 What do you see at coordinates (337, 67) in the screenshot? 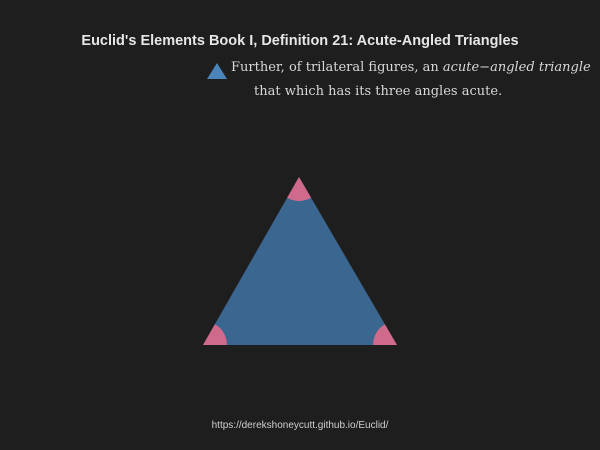
I see `definition-prefix: Further, of trilateral figures, an` at bounding box center [337, 67].